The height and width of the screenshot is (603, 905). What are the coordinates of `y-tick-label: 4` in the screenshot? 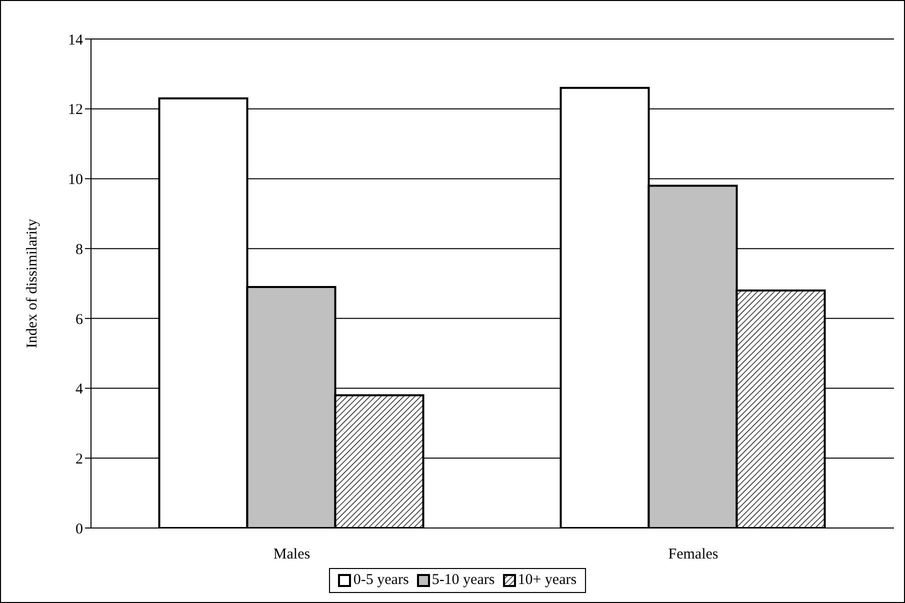 It's located at (80, 390).